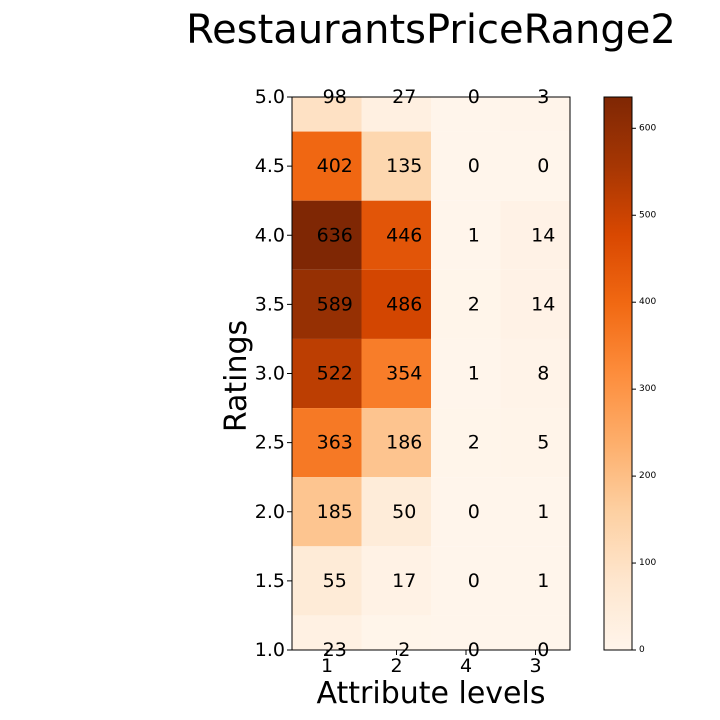 This screenshot has height=720, width=720. I want to click on y-tick-label: 3.0, so click(270, 374).